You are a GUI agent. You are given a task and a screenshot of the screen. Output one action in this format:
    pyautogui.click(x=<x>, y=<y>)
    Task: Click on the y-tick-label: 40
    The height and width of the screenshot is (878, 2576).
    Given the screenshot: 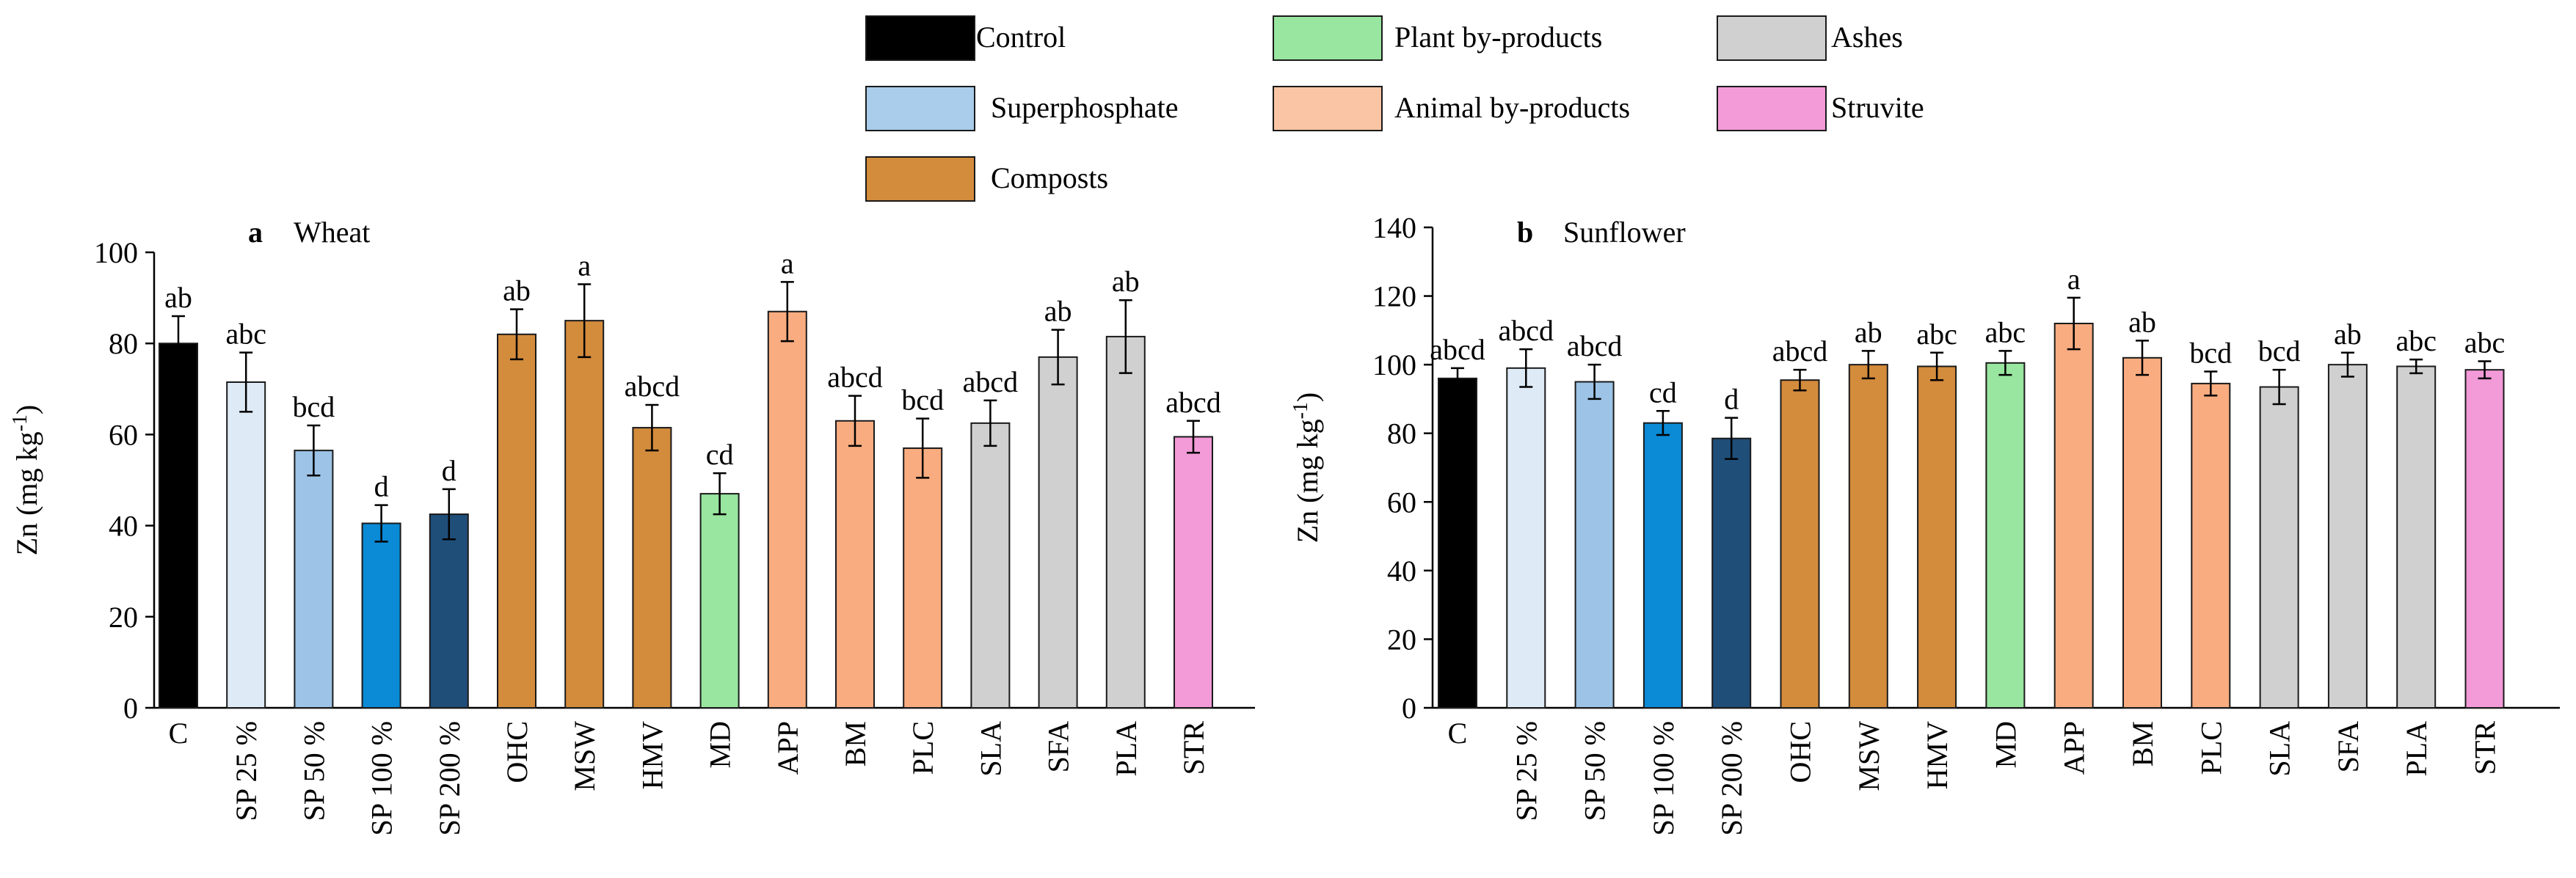 What is the action you would take?
    pyautogui.click(x=123, y=526)
    